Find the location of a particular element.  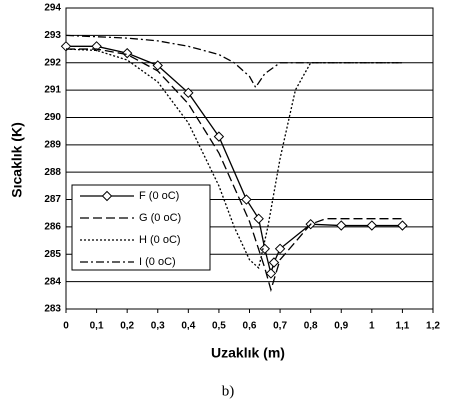

x-tick-label: 1 is located at coordinates (372, 326).